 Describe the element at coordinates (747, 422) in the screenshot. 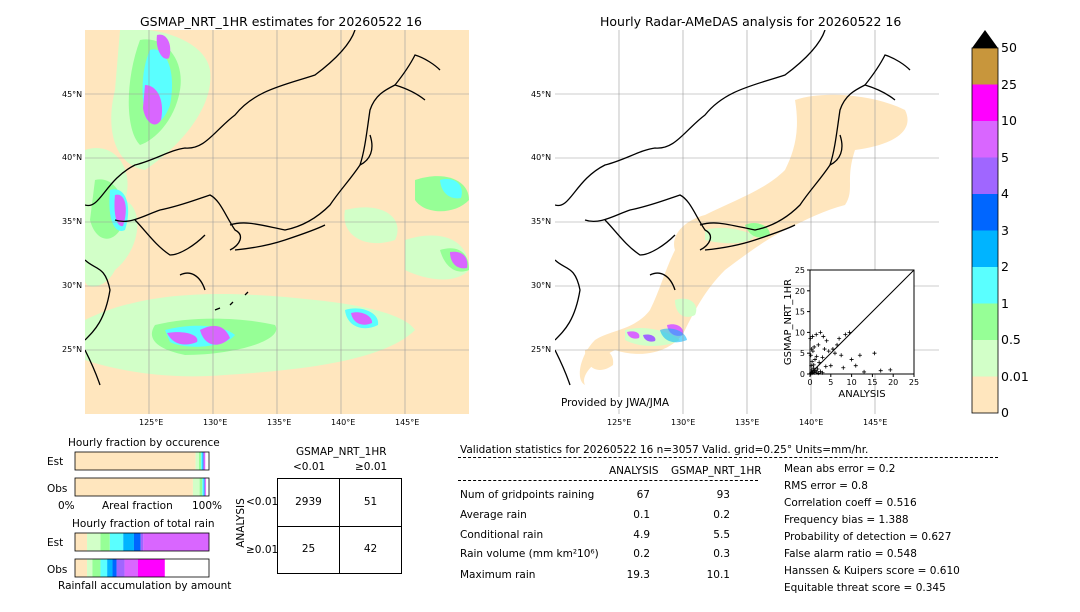

I see `right-lon-tick: 135°E` at that location.